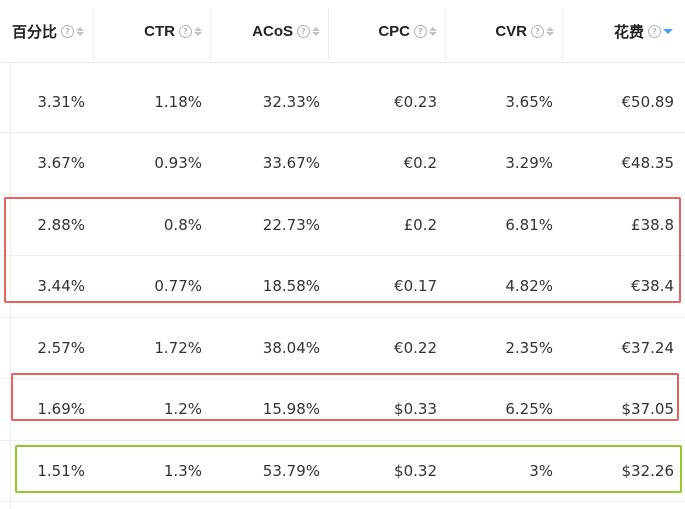 This screenshot has width=685, height=509. I want to click on cell-cpc: $0.32, so click(415, 470).